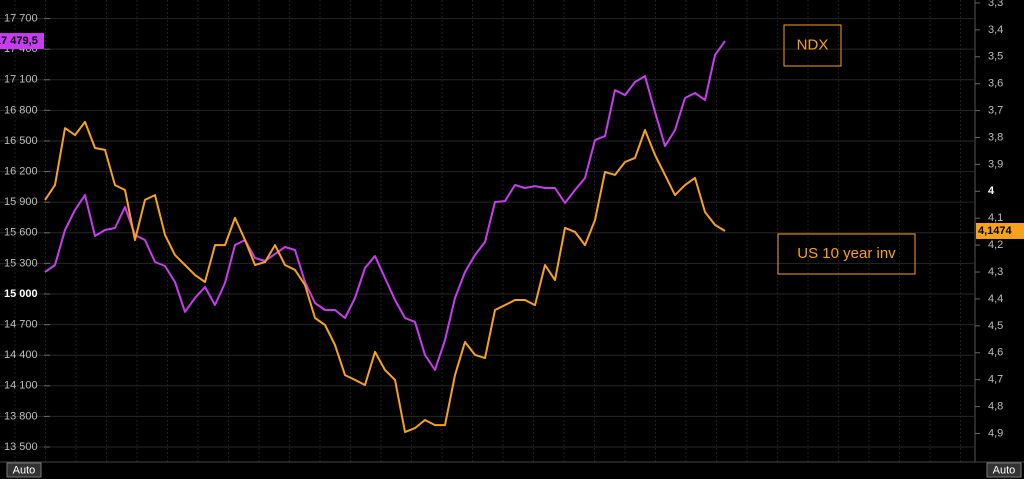 The image size is (1024, 479). Describe the element at coordinates (19, 41) in the screenshot. I see `last-value-label: 17 479,5` at that location.